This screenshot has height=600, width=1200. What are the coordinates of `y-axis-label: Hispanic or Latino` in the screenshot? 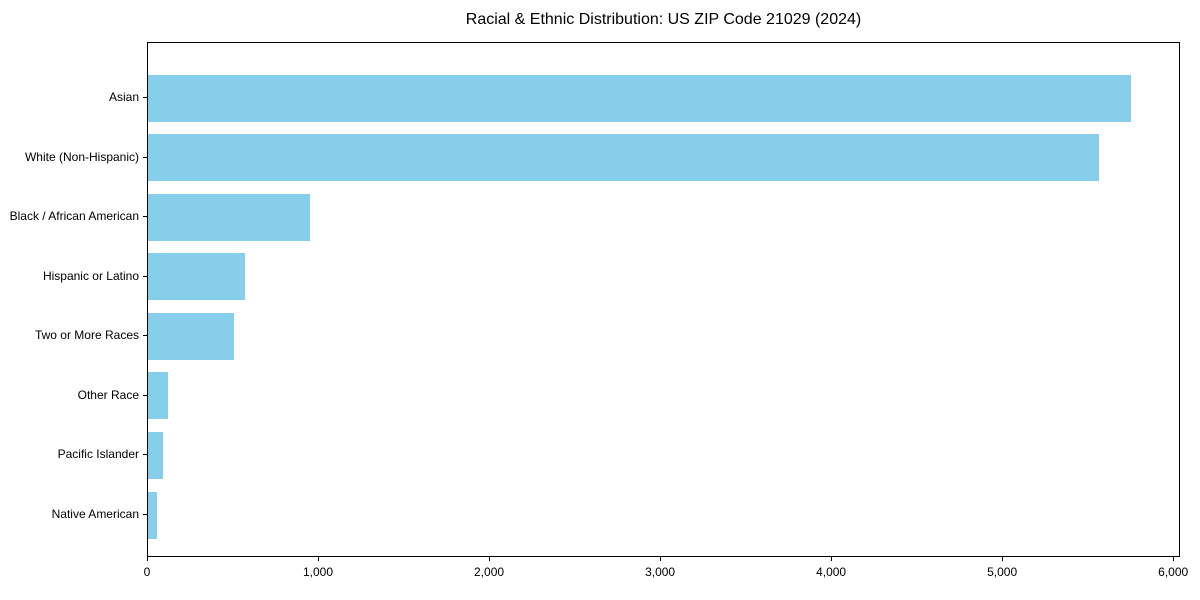 It's located at (90, 275).